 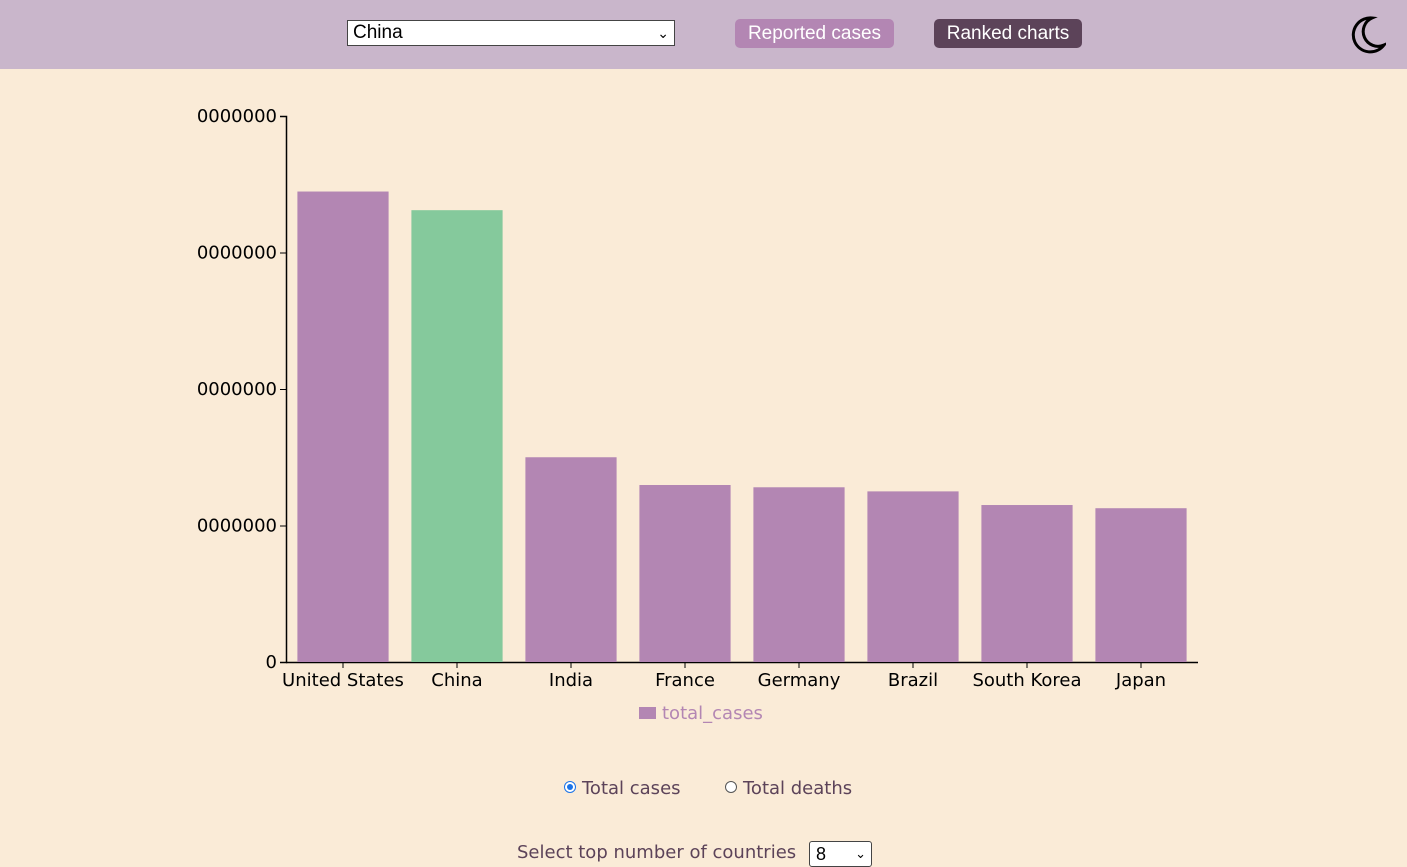 I want to click on x-axis-tick-label: Japan, so click(x=1140, y=680).